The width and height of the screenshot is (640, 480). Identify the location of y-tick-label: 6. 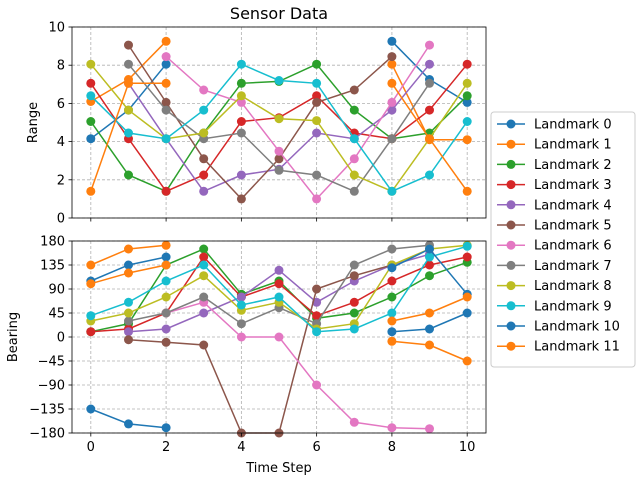
(61, 104).